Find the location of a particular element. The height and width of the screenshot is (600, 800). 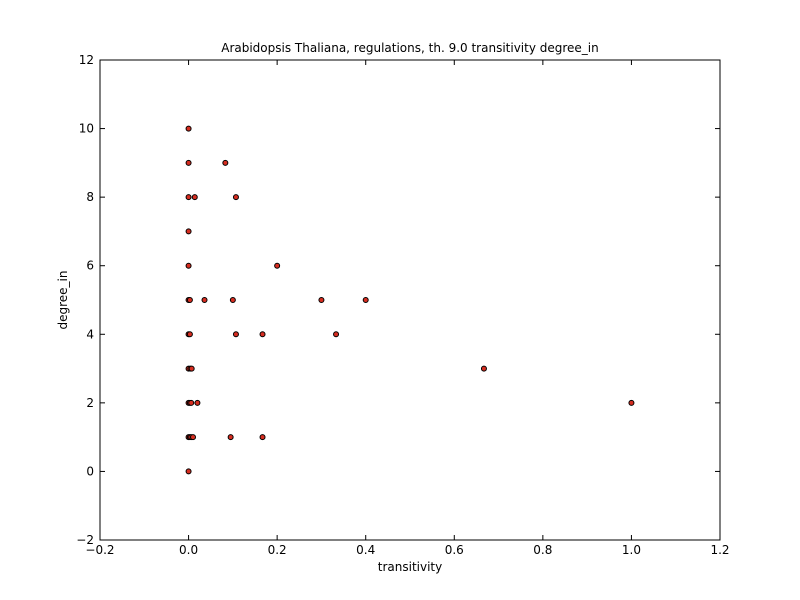

y-tick-label: 10 is located at coordinates (86, 129).